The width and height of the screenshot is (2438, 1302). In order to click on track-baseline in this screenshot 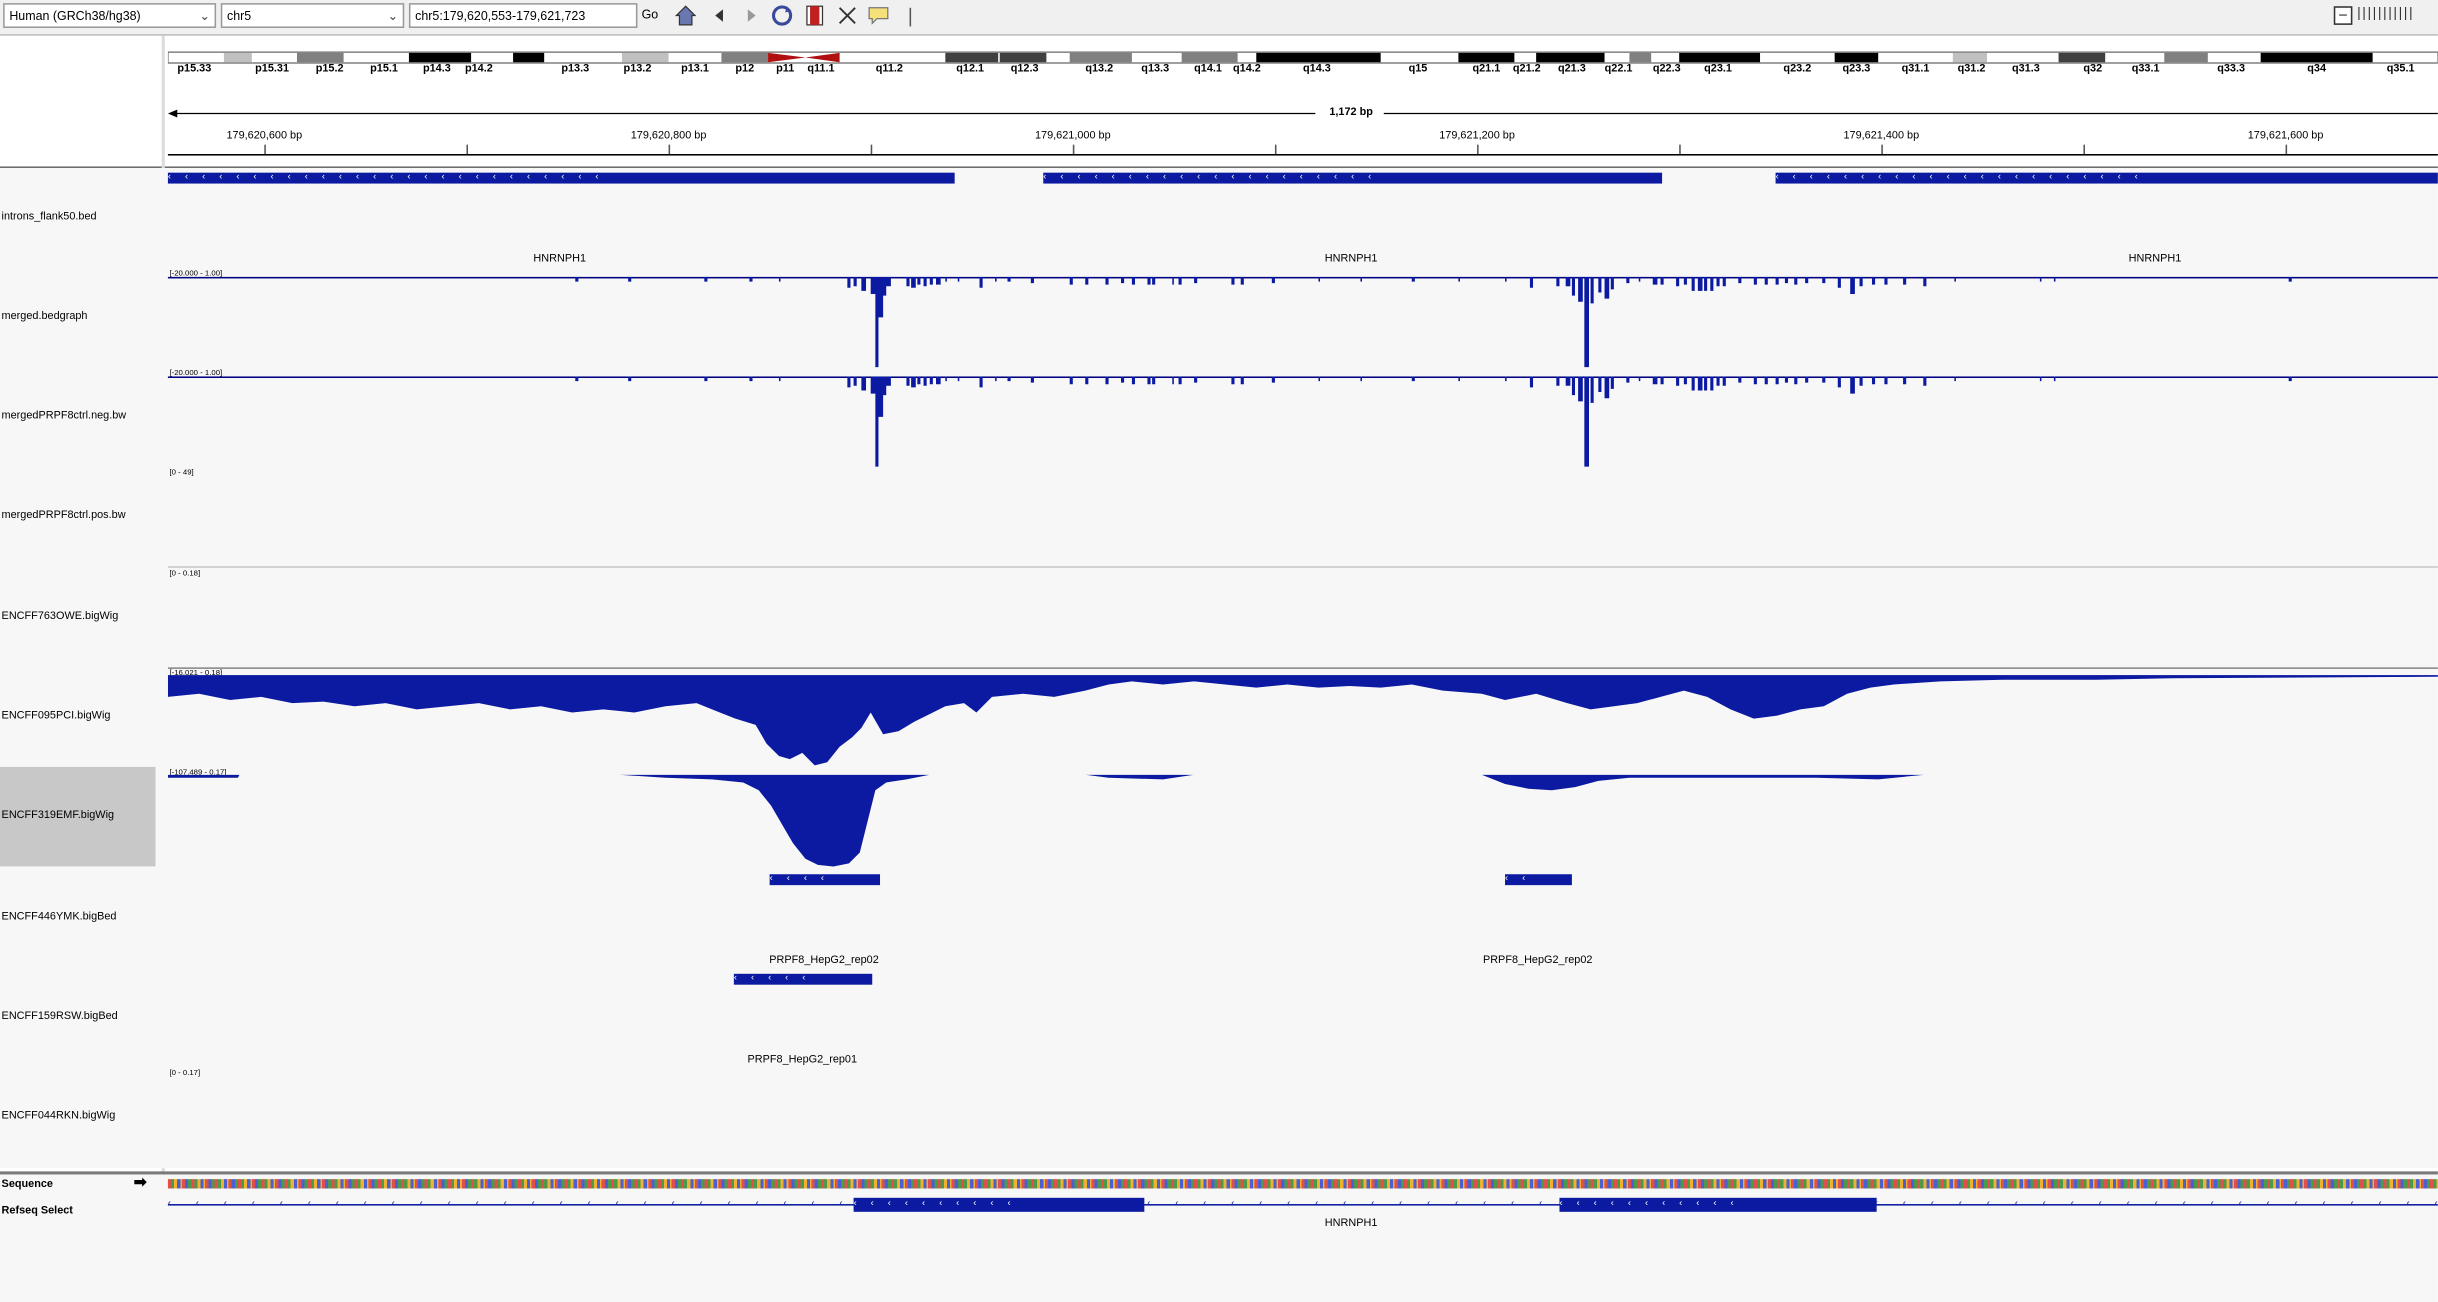, I will do `click(1302, 377)`.